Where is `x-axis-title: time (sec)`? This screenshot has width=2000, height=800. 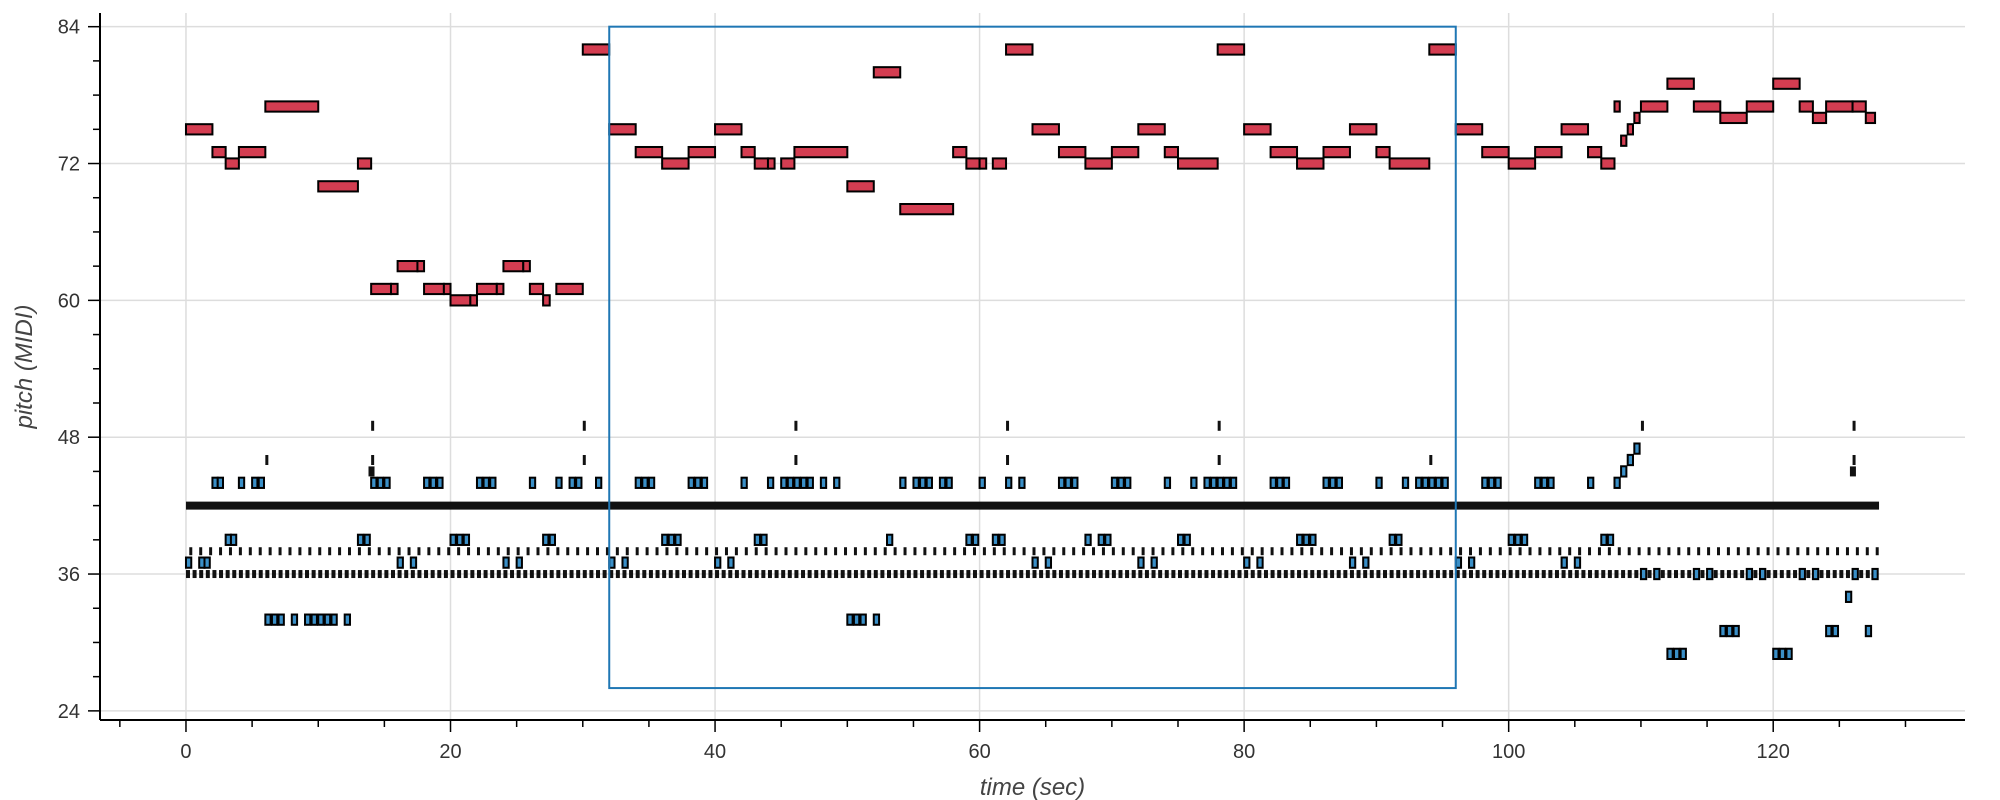
x-axis-title: time (sec) is located at coordinates (1032, 787).